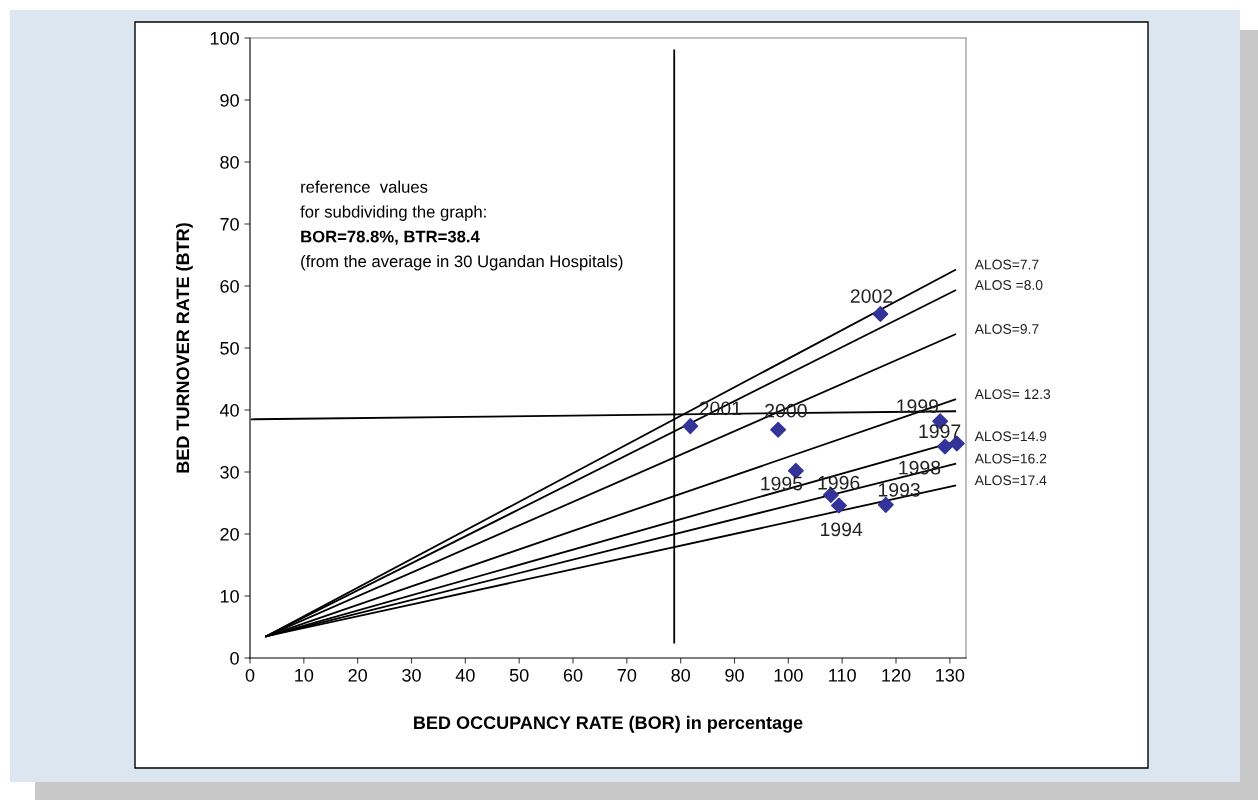 The width and height of the screenshot is (1258, 800). I want to click on y-tick-label: 0, so click(234, 658).